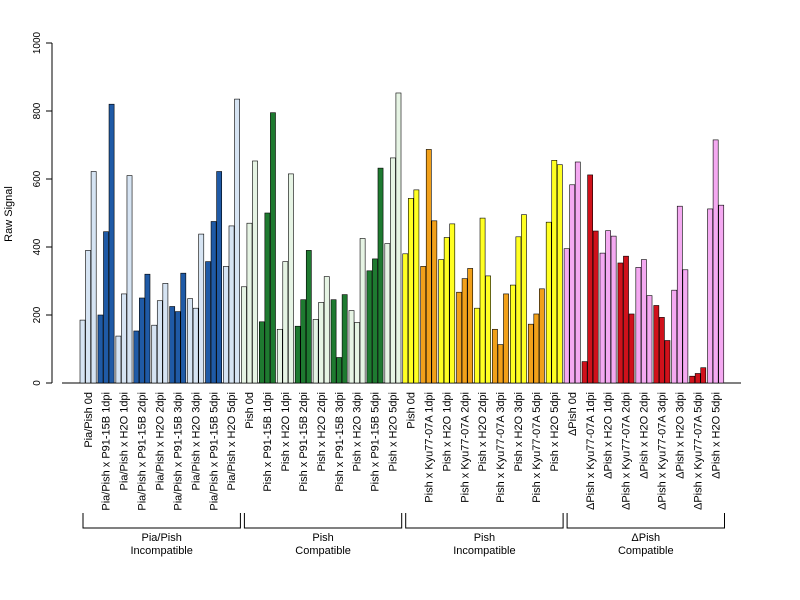 This screenshot has height=600, width=800. I want to click on category-label: Pish x H2O 2dpi, so click(322, 431).